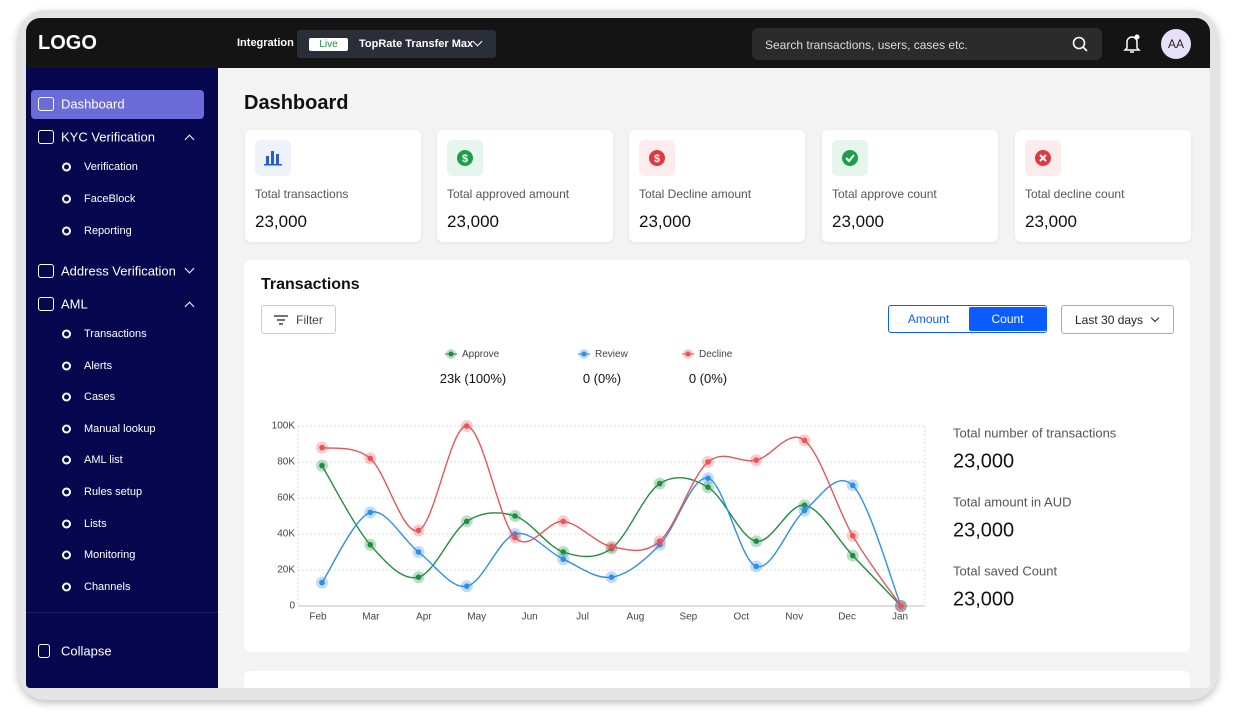 The image size is (1236, 724). What do you see at coordinates (111, 167) in the screenshot?
I see `nav-subitem: Verification` at bounding box center [111, 167].